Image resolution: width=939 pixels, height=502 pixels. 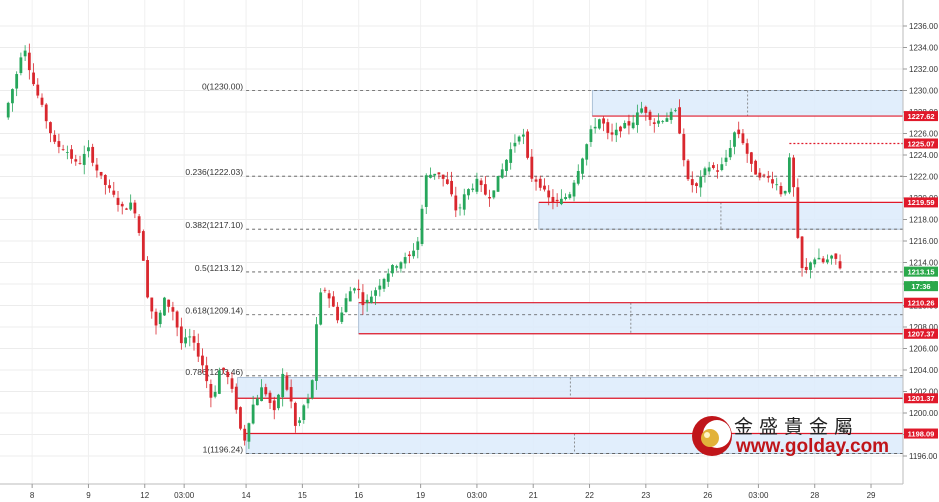 What do you see at coordinates (302, 495) in the screenshot?
I see `x-tick-label: 15` at bounding box center [302, 495].